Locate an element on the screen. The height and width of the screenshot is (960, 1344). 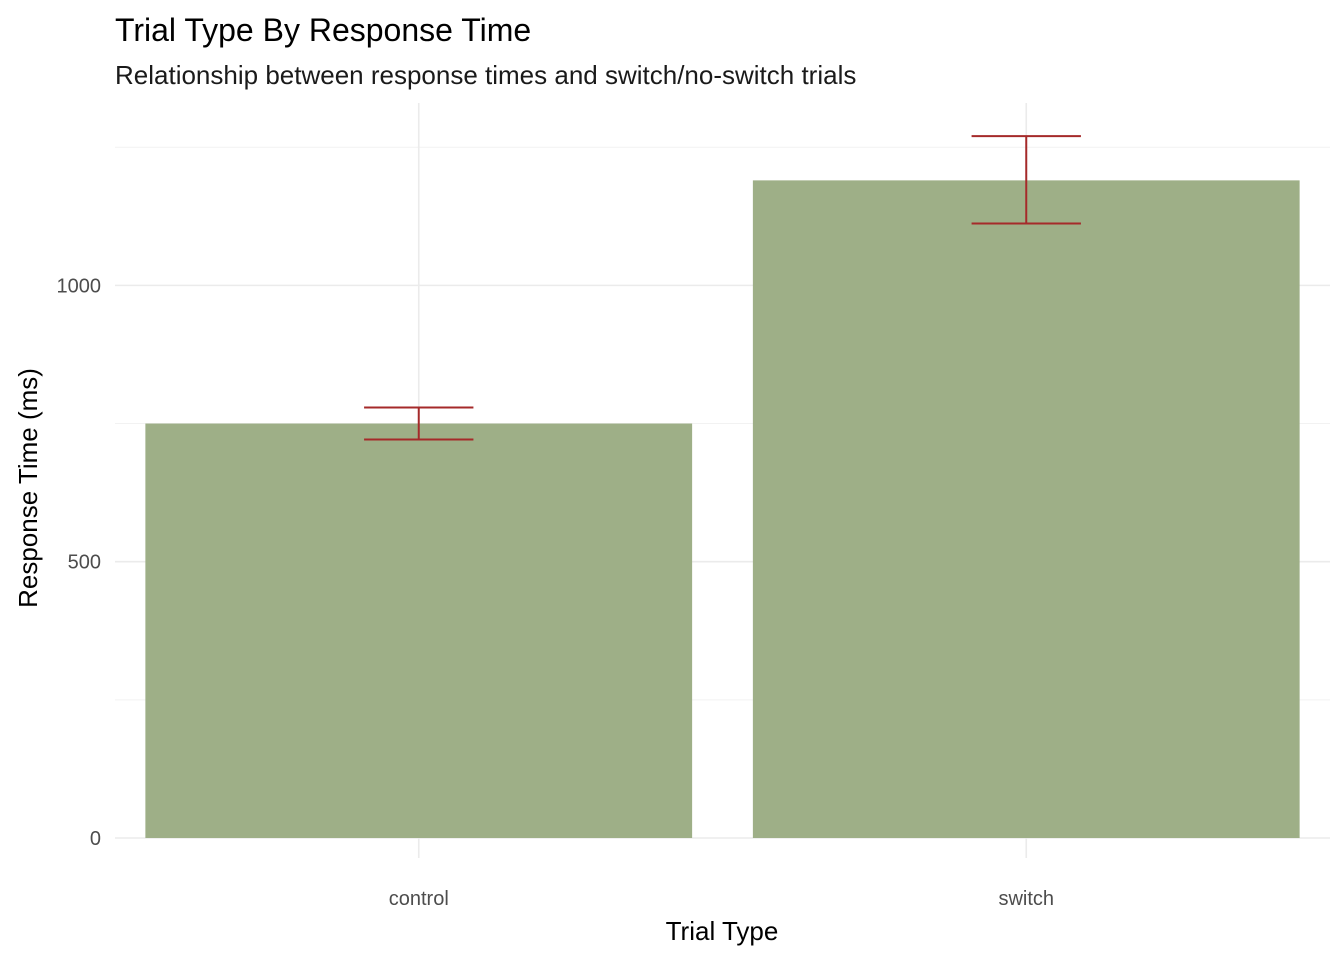
y-tick-label: 0 is located at coordinates (95, 839).